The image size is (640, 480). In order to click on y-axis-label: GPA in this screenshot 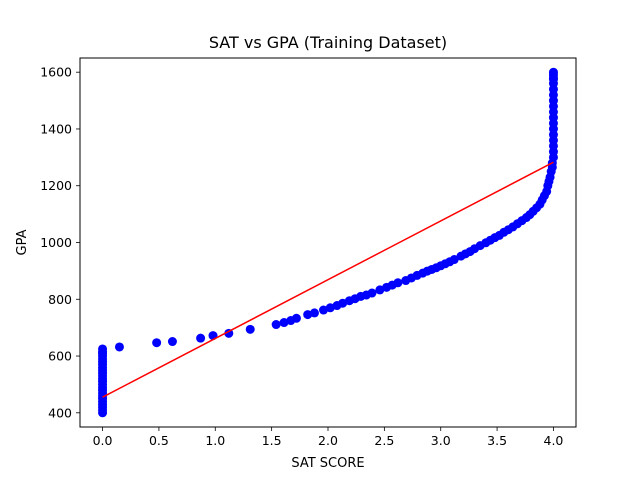, I will do `click(22, 242)`.